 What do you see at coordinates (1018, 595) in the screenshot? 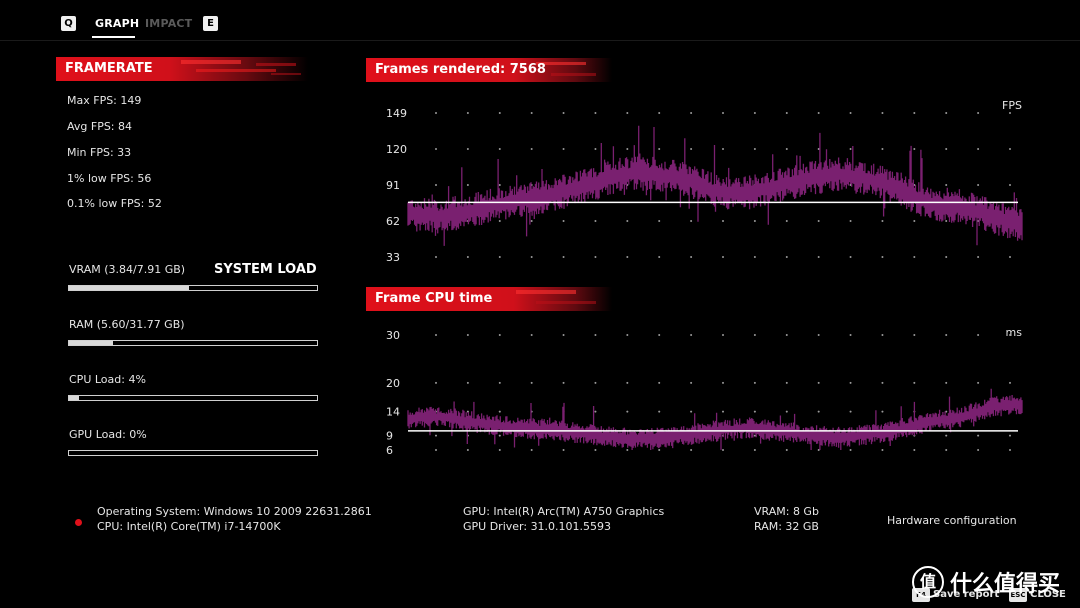
I see `close-key: ESC` at bounding box center [1018, 595].